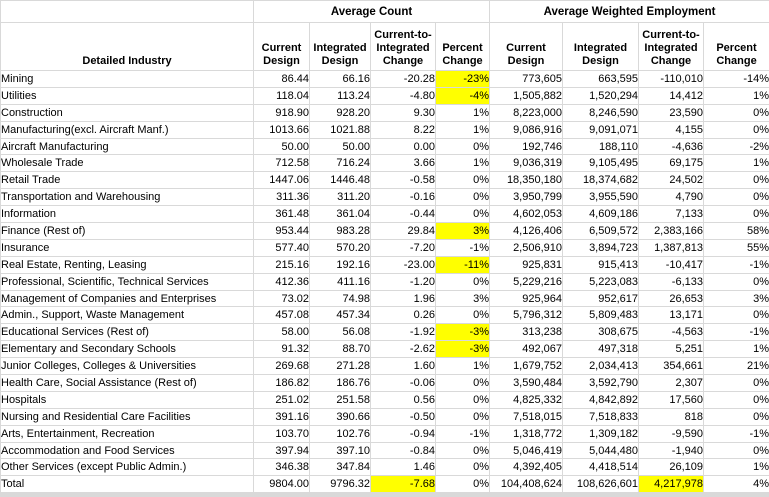  What do you see at coordinates (462, 247) in the screenshot?
I see `count-percent-change-cell: -1%` at bounding box center [462, 247].